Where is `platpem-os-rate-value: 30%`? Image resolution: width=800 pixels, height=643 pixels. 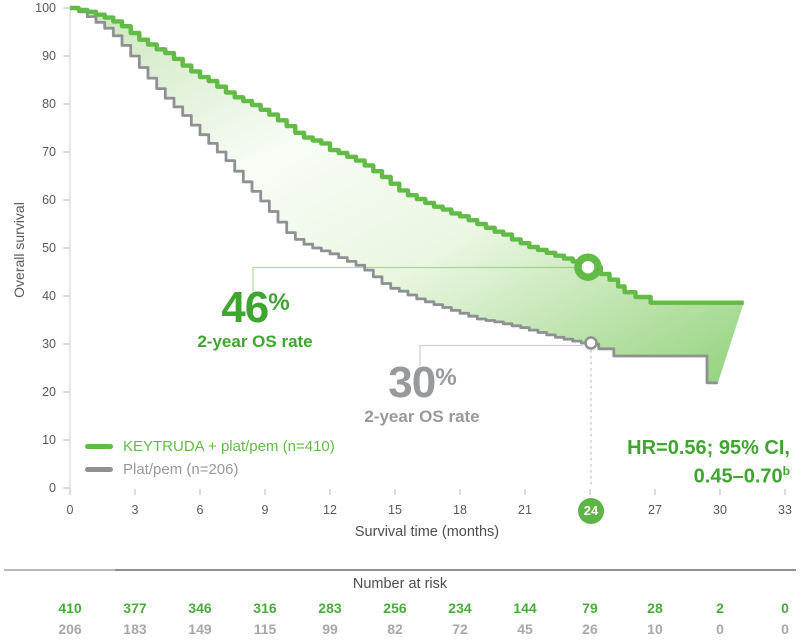 platpem-os-rate-value: 30% is located at coordinates (422, 382).